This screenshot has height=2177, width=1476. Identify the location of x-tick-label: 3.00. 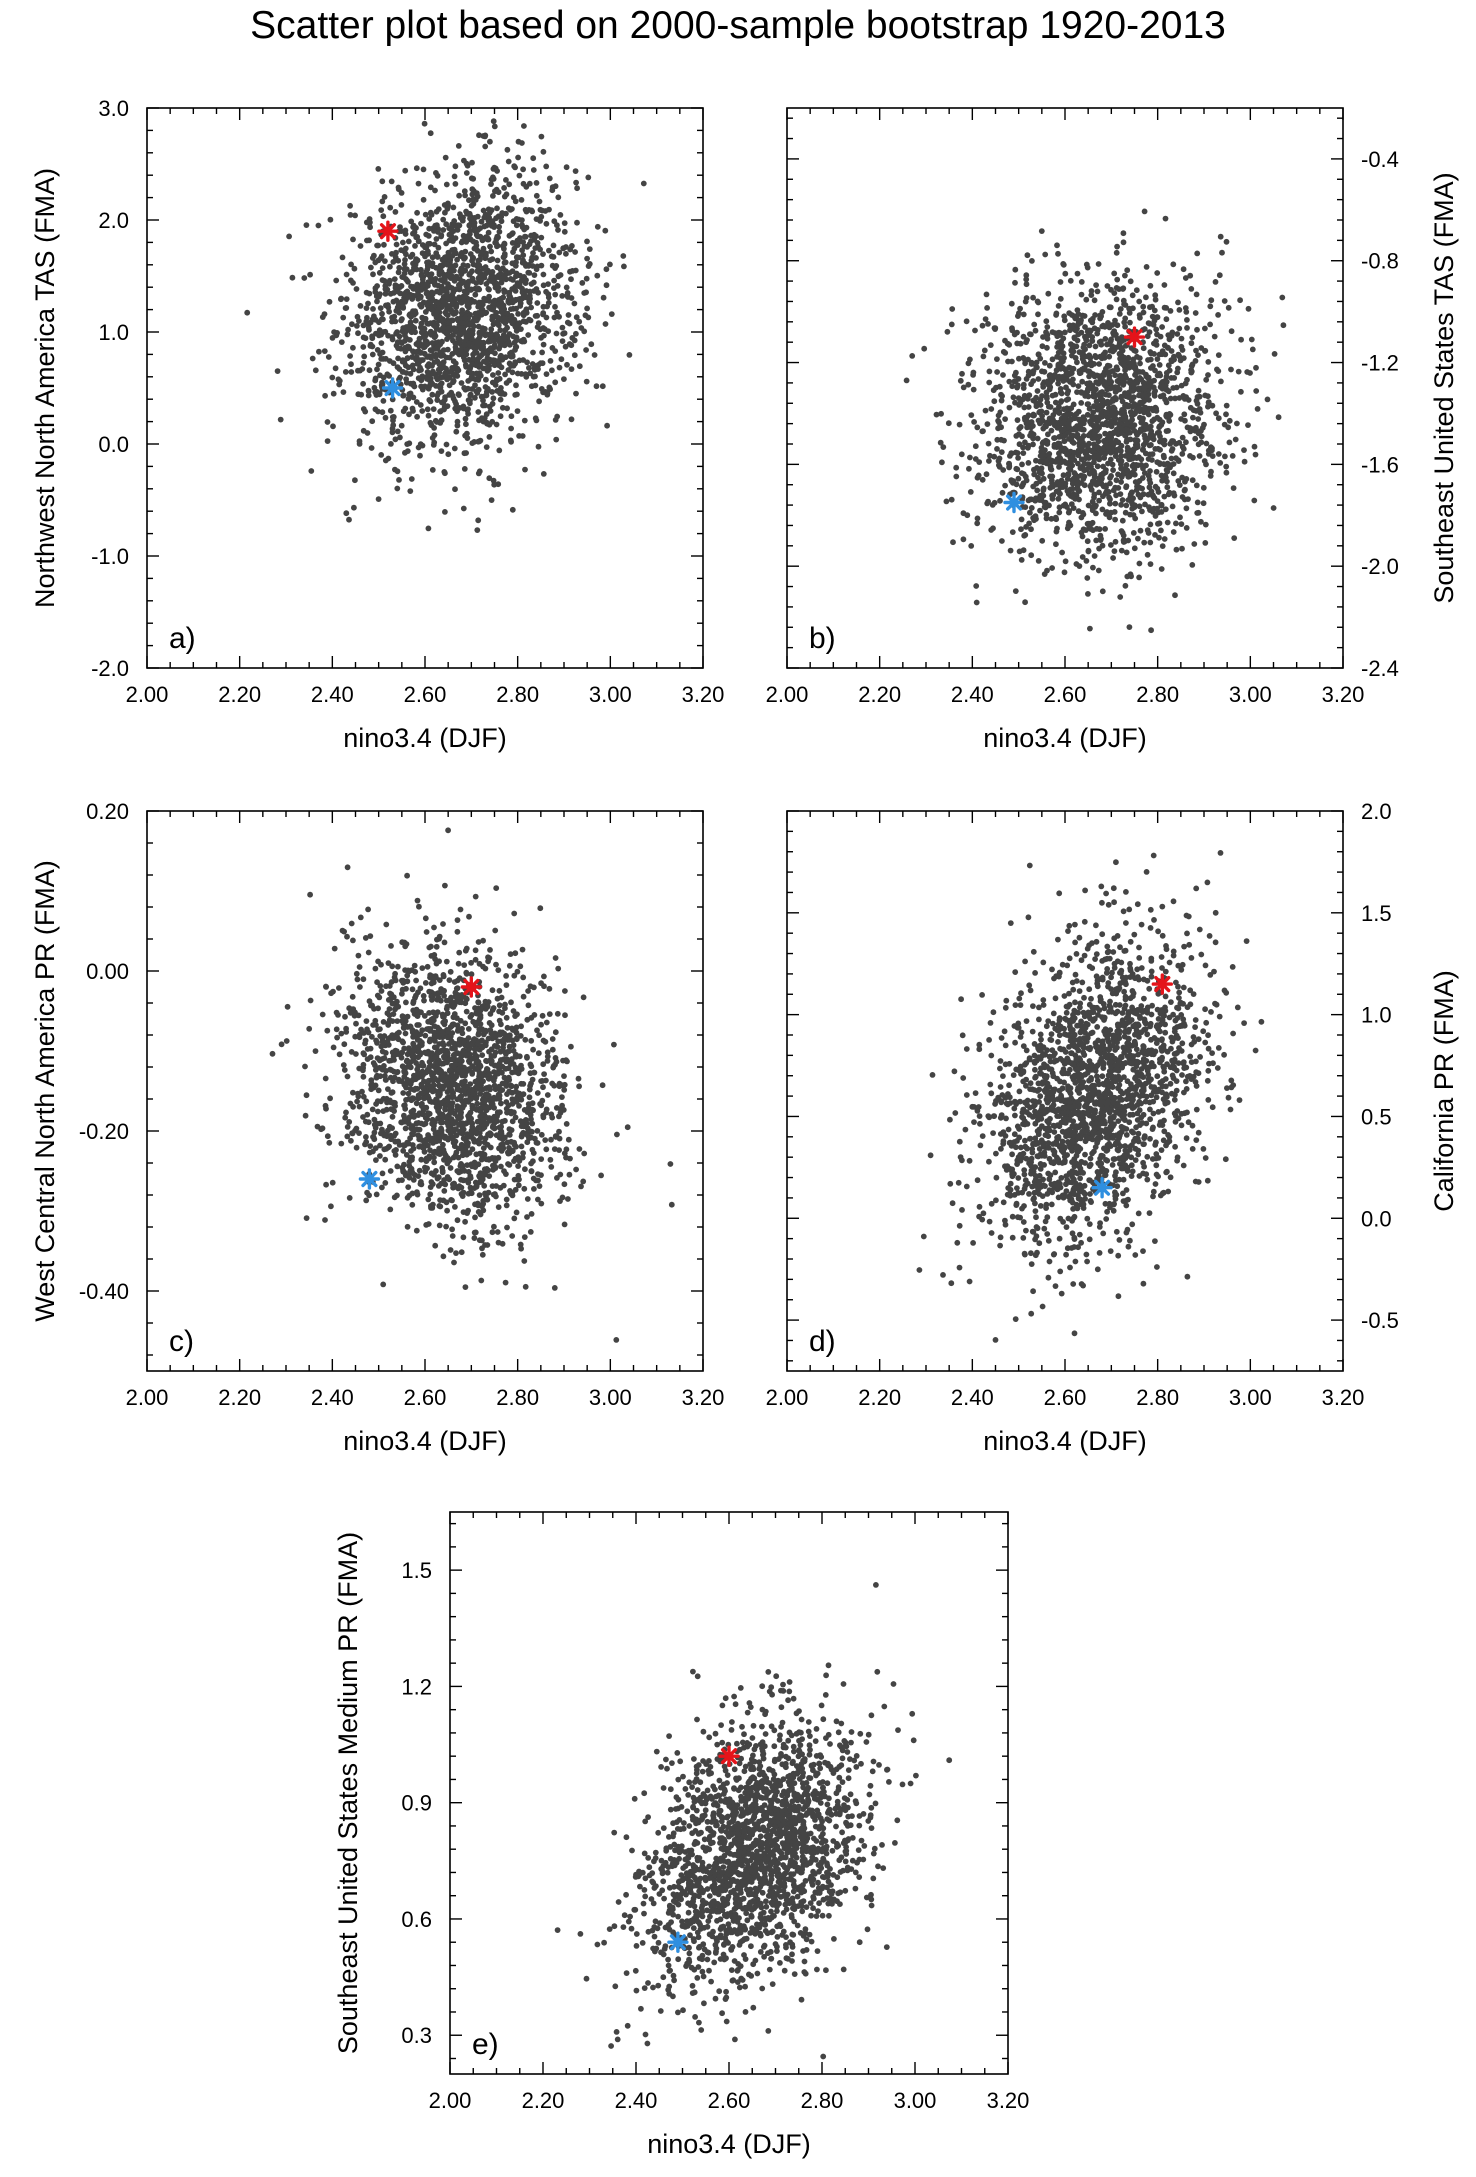
(1250, 694).